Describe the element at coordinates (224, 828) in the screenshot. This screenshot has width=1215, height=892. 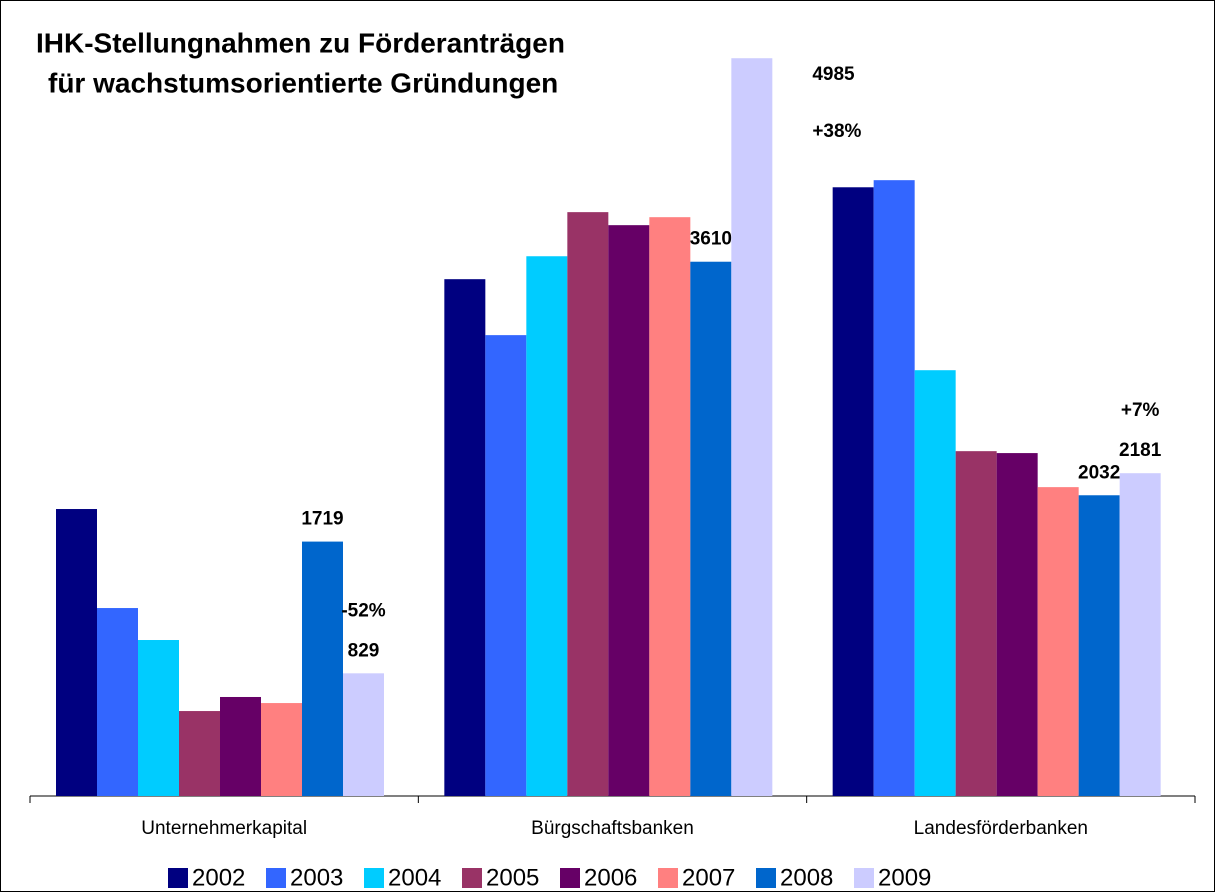
I see `x-tick-label: Unternehmerkapital` at that location.